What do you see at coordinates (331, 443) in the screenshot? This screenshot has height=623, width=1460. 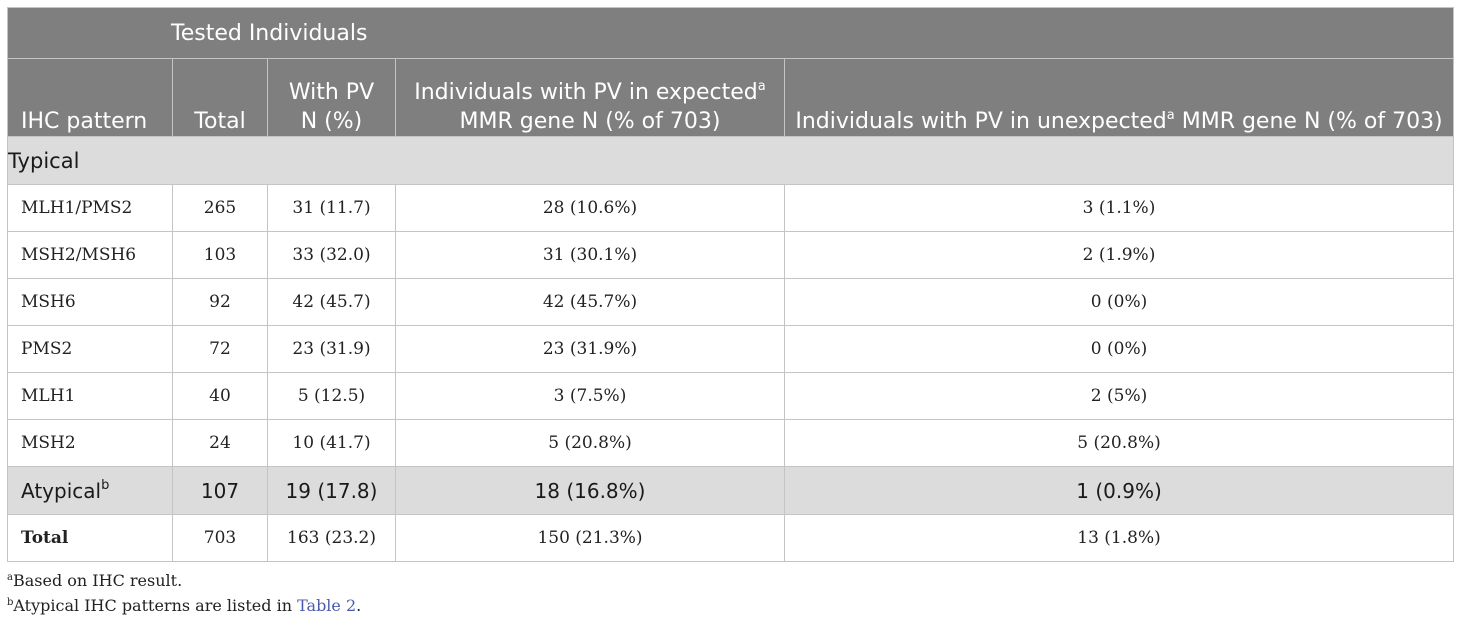 I see `cell-with-pv: 10 (41.7)` at bounding box center [331, 443].